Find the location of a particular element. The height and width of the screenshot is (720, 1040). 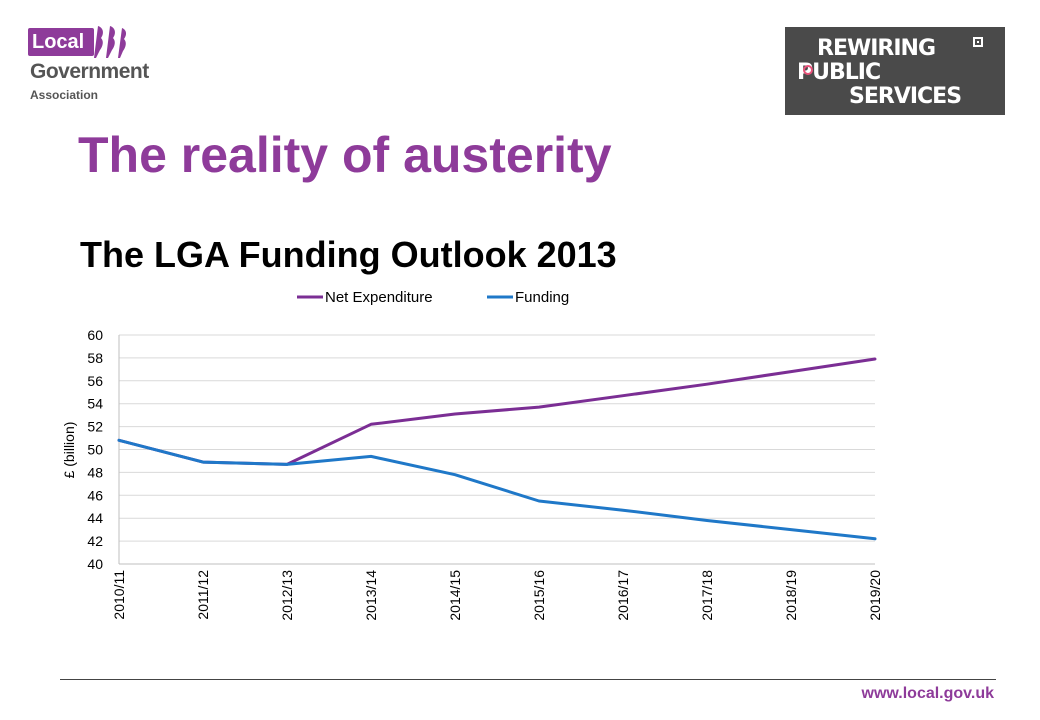

x-tick-label: 2010/11 is located at coordinates (119, 595).